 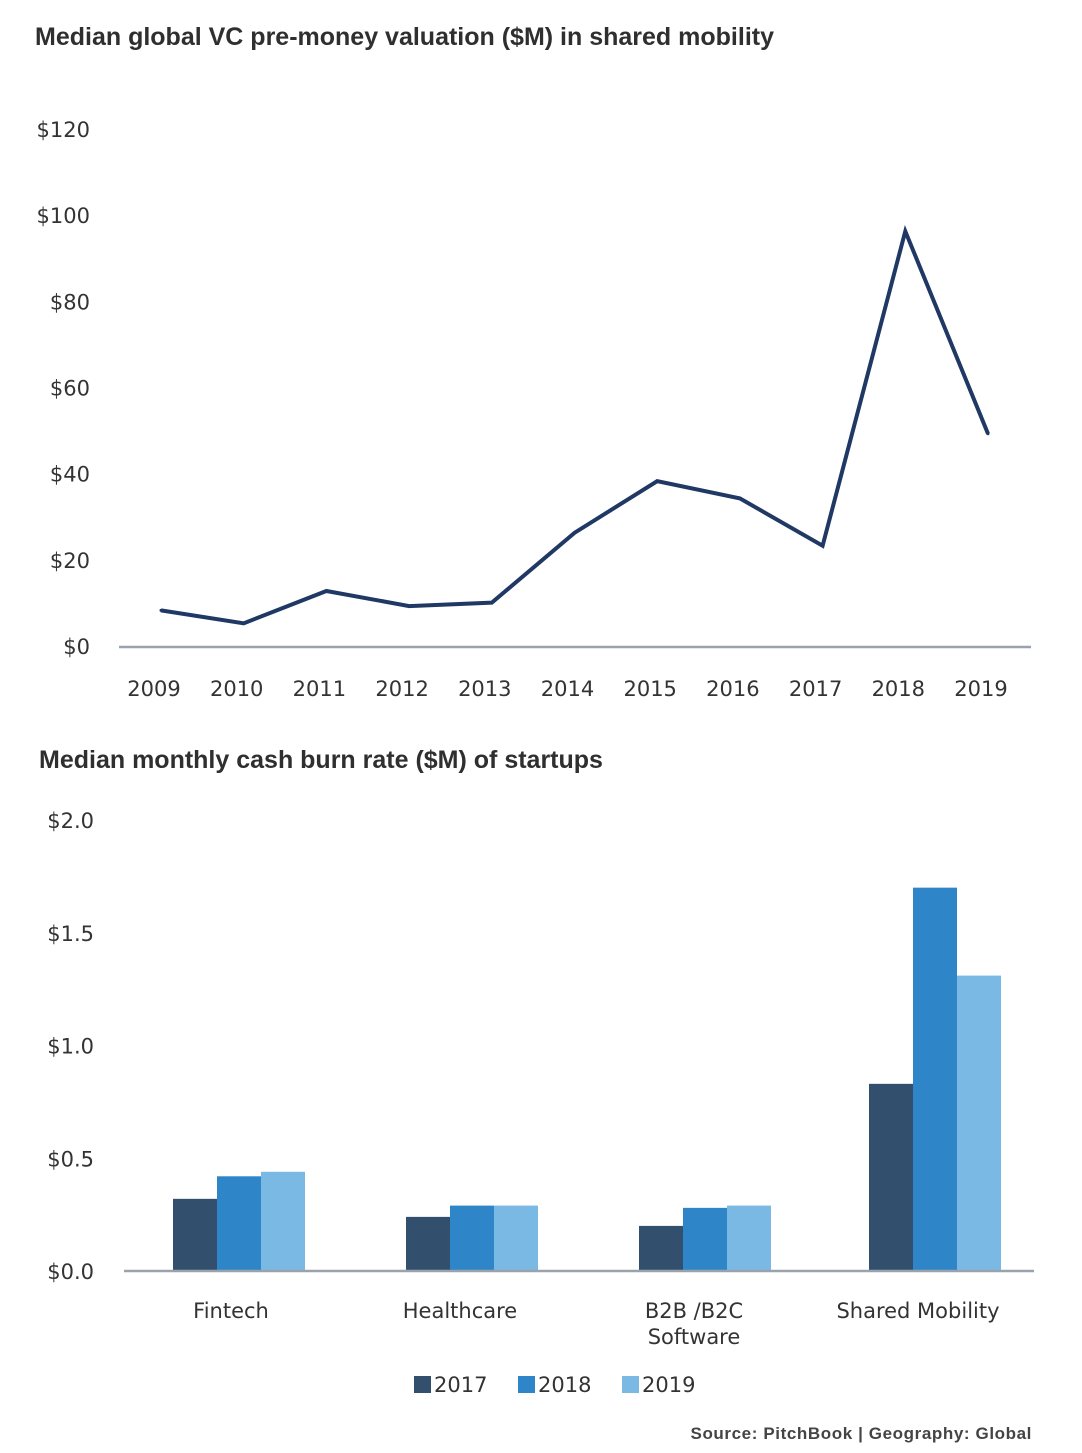 I want to click on x-tick-label: Software, so click(x=694, y=1337).